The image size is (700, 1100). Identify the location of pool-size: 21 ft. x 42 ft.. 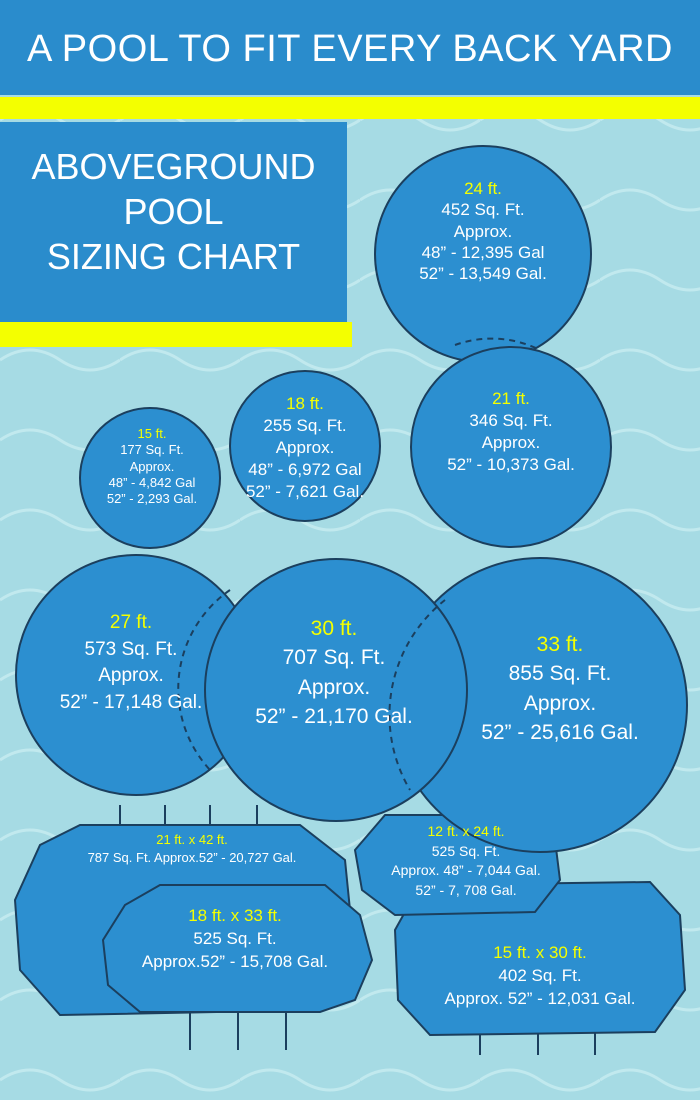
(192, 839).